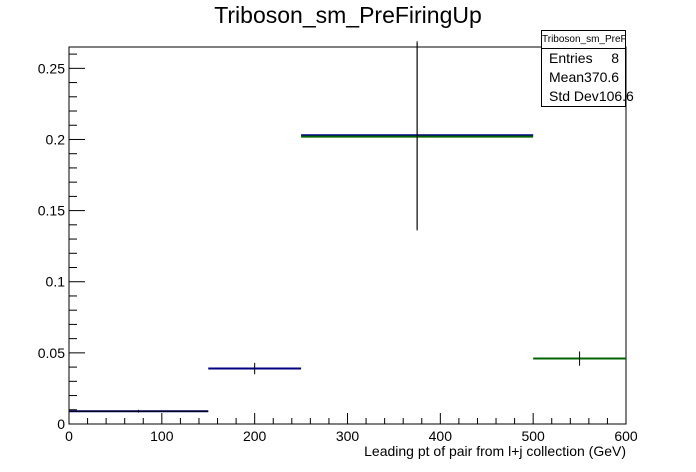 The image size is (696, 472). Describe the element at coordinates (574, 96) in the screenshot. I see `stats-stddev-label: Std Dev` at that location.